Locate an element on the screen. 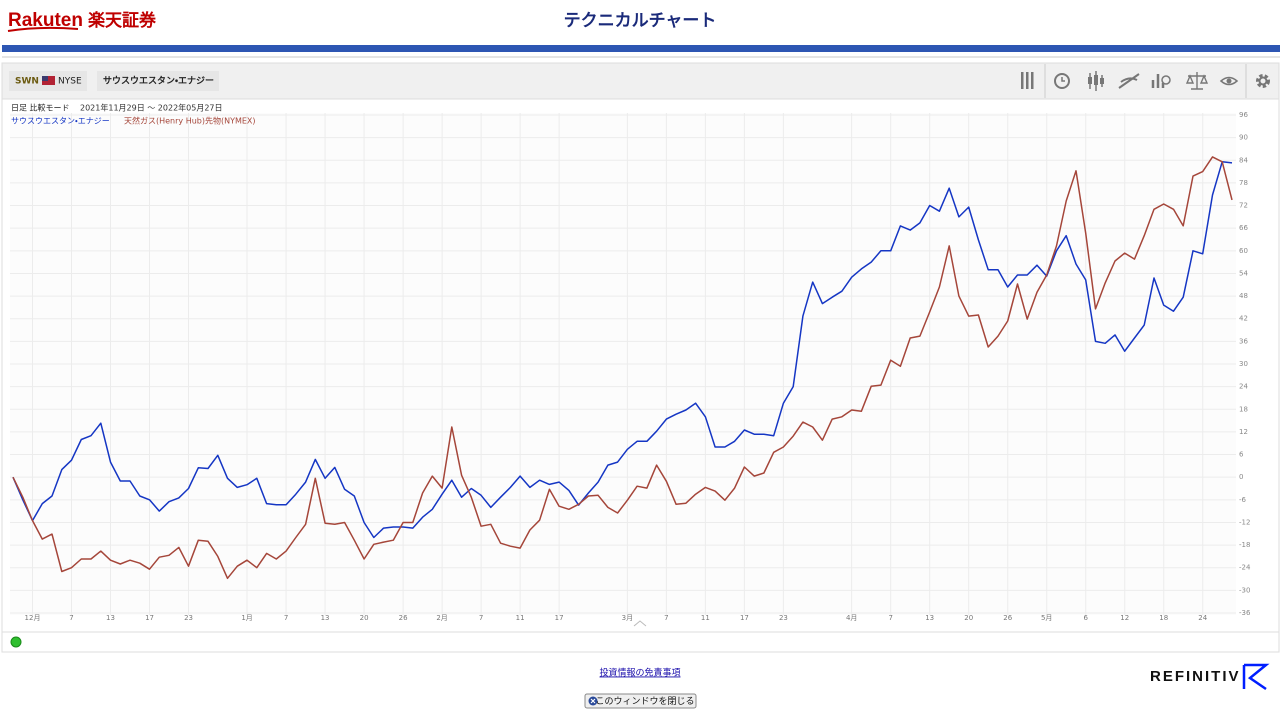  x-tick-label: 12月 is located at coordinates (33, 618).